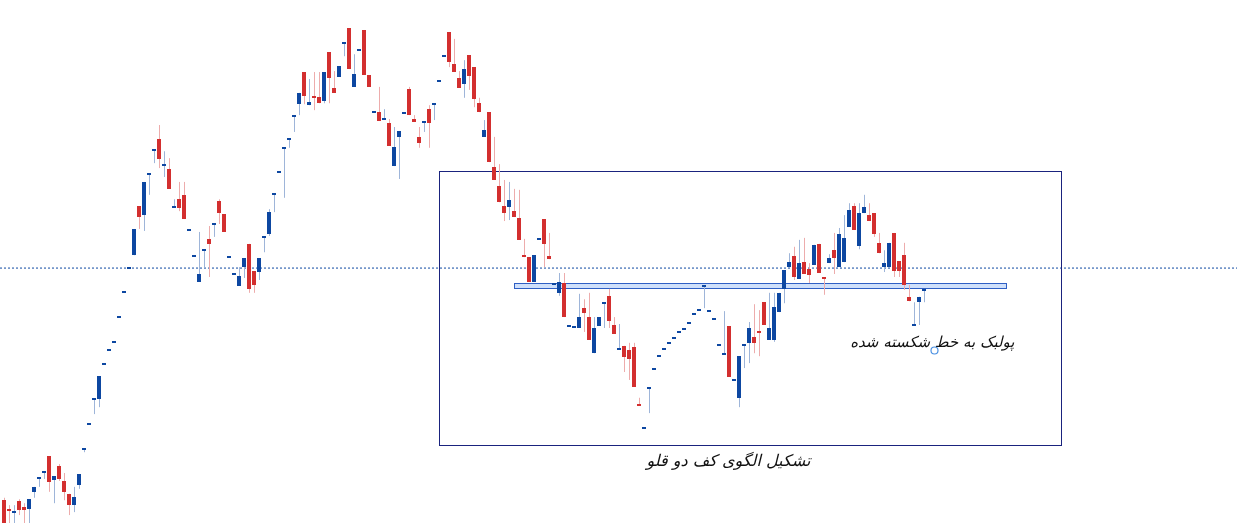  I want to click on annotation: تشکیل الگوی کف دو قلو, so click(728, 460).